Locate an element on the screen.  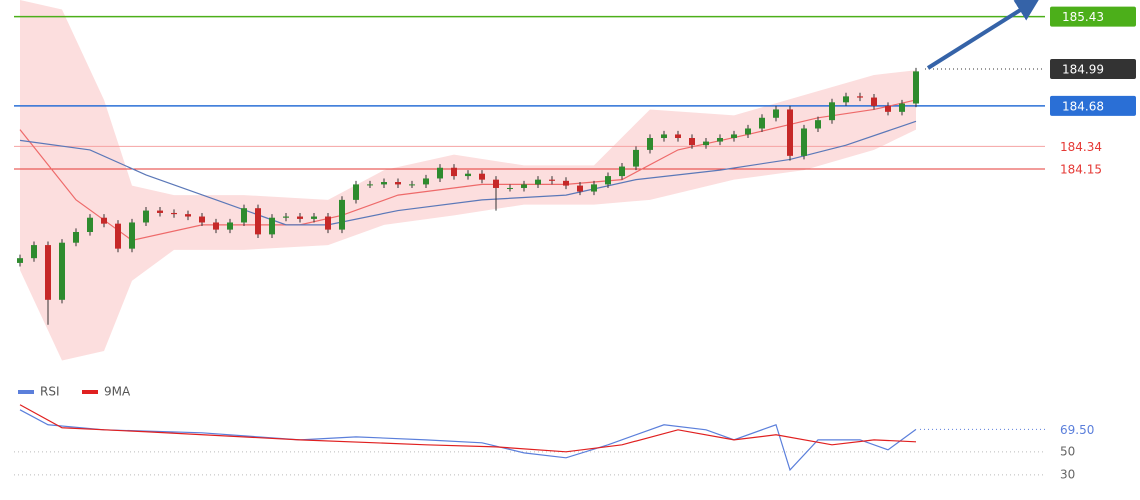
level-label: 185.43 is located at coordinates (1083, 17).